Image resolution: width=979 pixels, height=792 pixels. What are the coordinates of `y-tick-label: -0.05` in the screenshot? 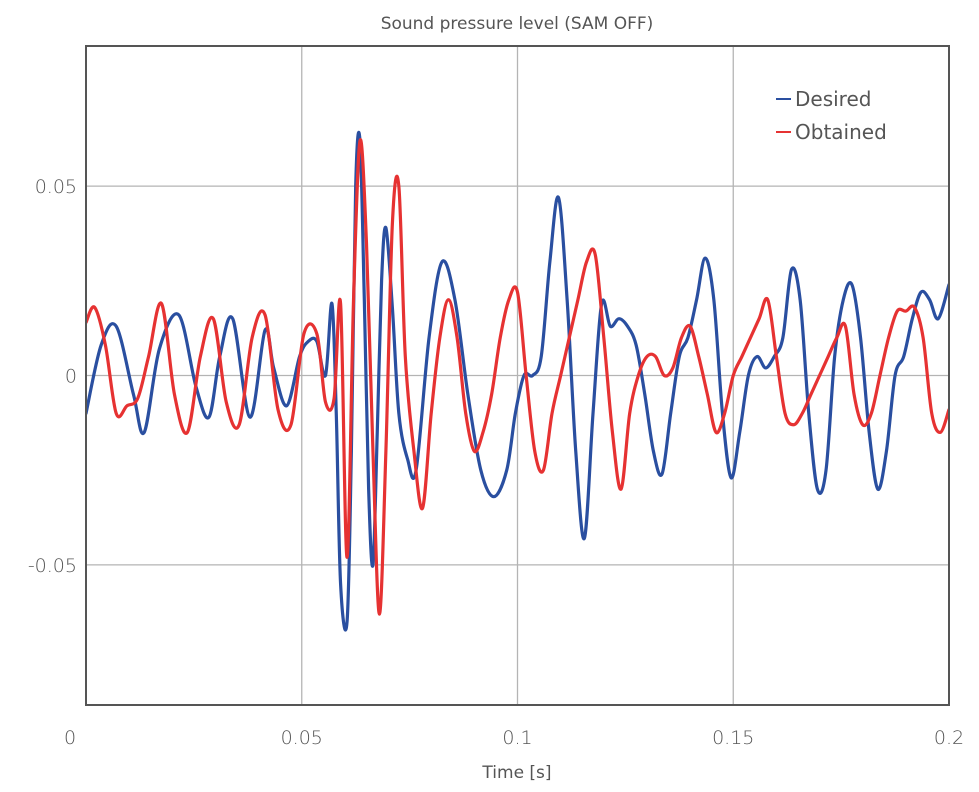 It's located at (52, 566).